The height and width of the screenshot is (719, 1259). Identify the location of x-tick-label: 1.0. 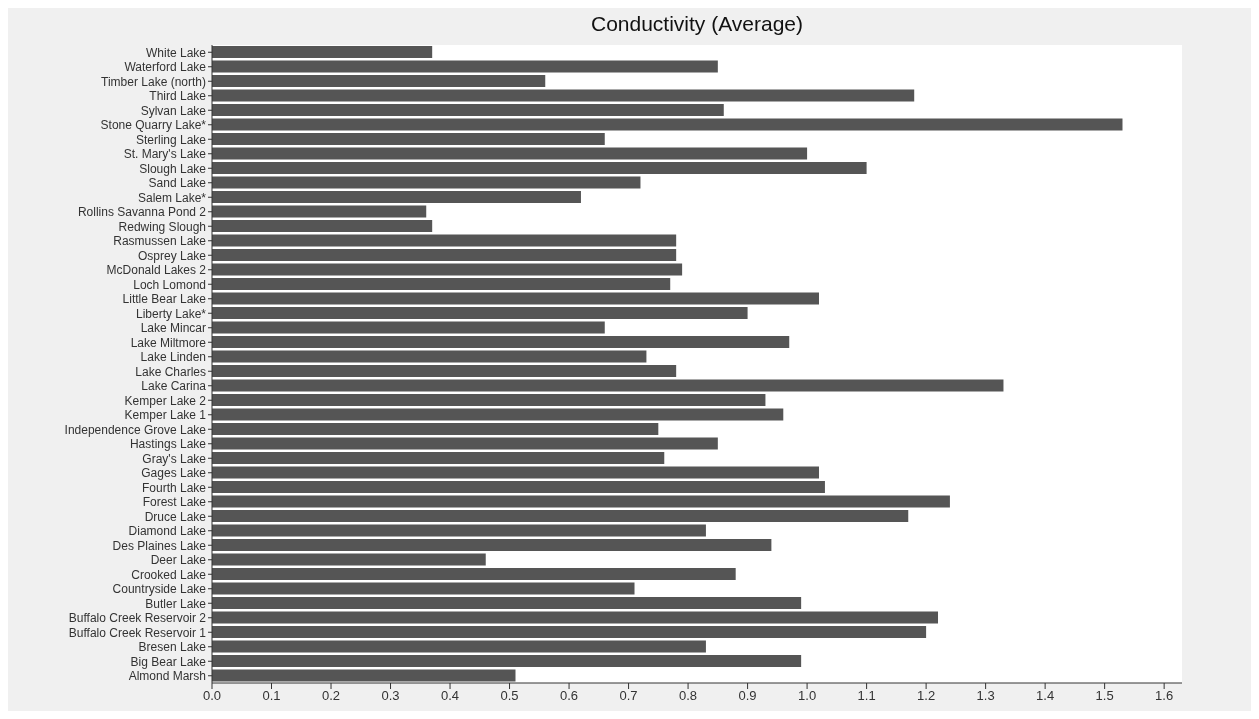
(807, 696).